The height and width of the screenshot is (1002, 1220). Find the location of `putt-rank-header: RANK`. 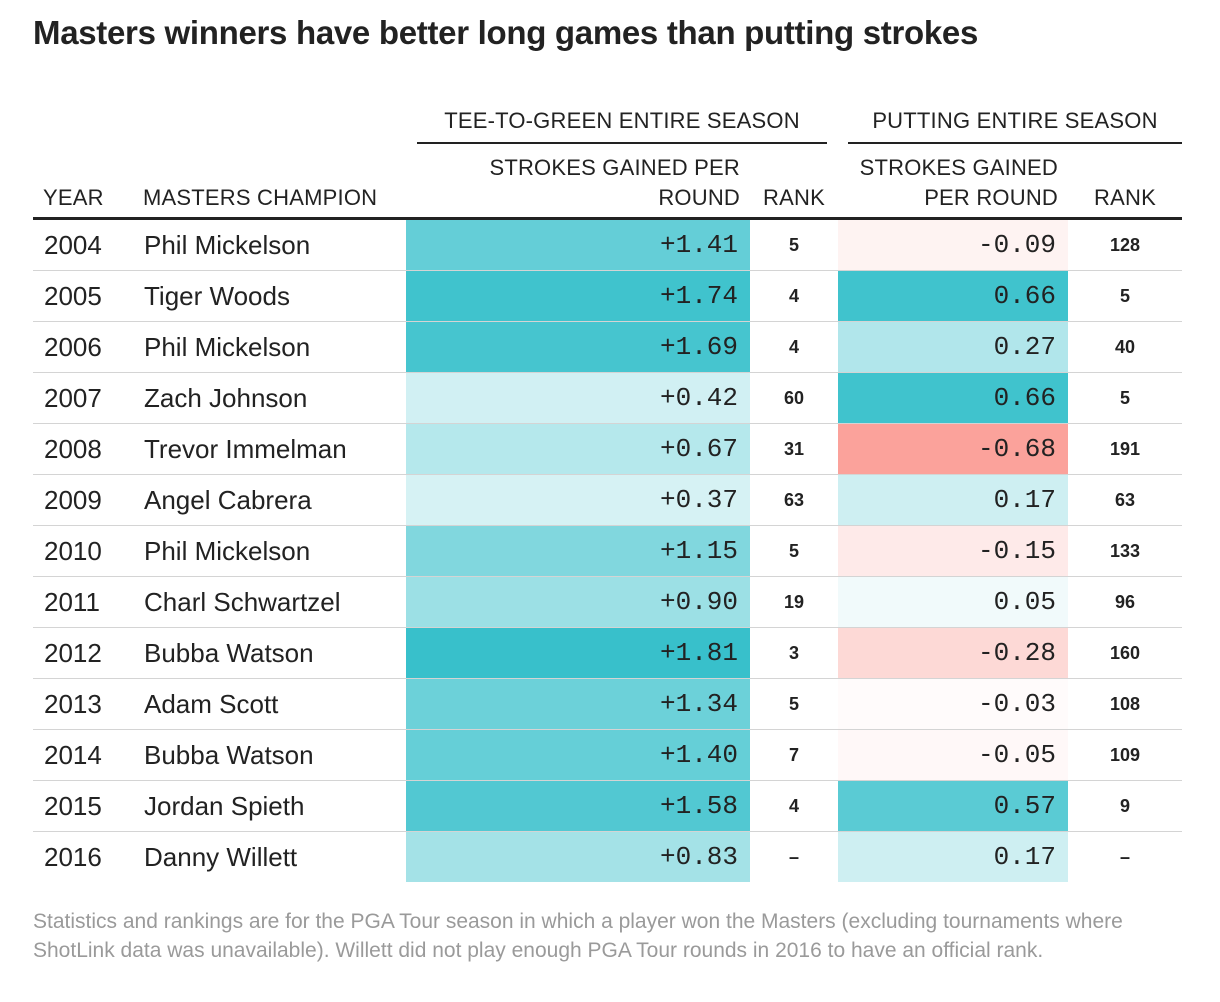

putt-rank-header: RANK is located at coordinates (1125, 197).